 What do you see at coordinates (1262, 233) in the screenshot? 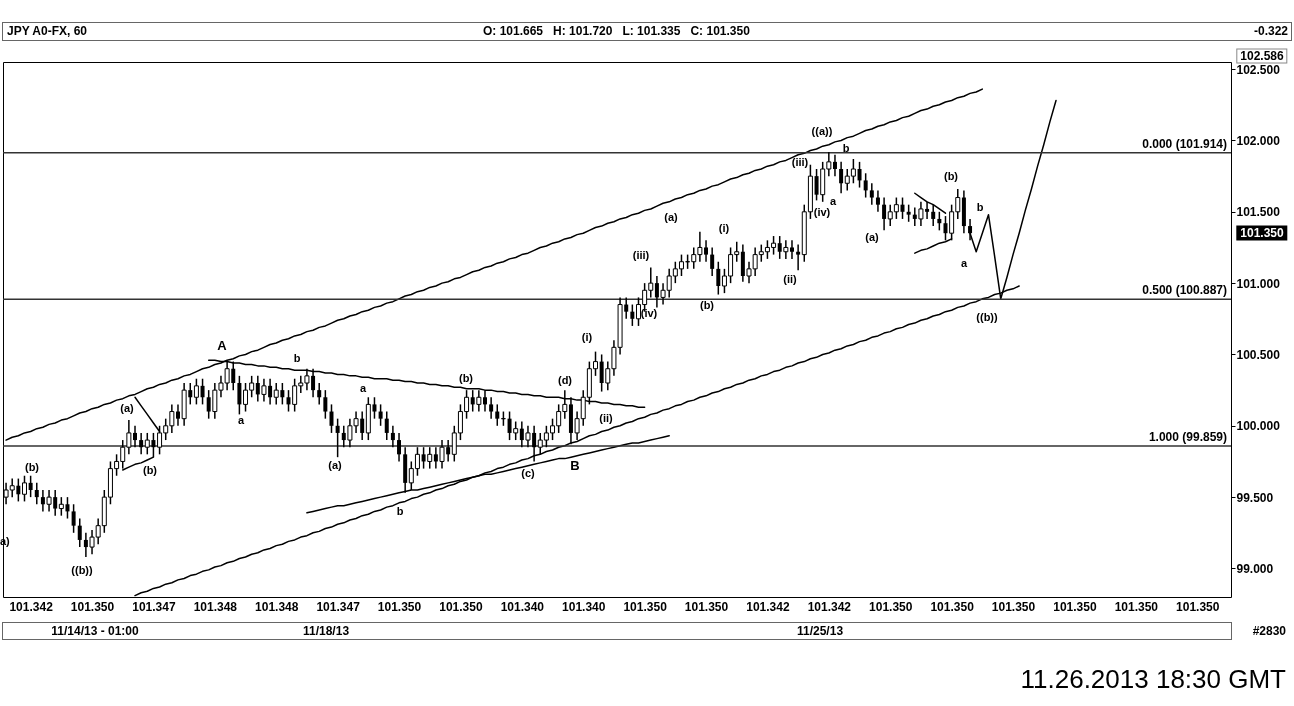
I see `text: 101.350` at bounding box center [1262, 233].